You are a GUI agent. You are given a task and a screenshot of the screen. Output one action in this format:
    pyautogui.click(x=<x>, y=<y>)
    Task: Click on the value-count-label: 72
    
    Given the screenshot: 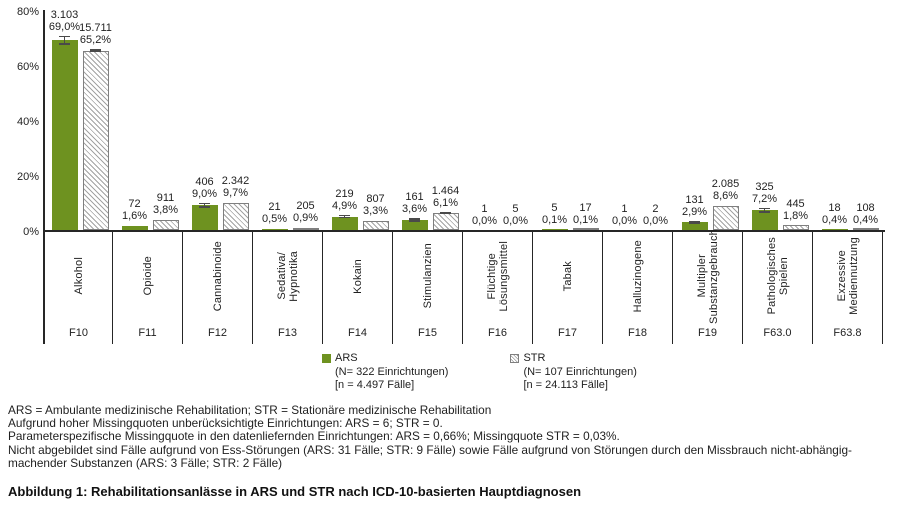 What is the action you would take?
    pyautogui.click(x=134, y=203)
    